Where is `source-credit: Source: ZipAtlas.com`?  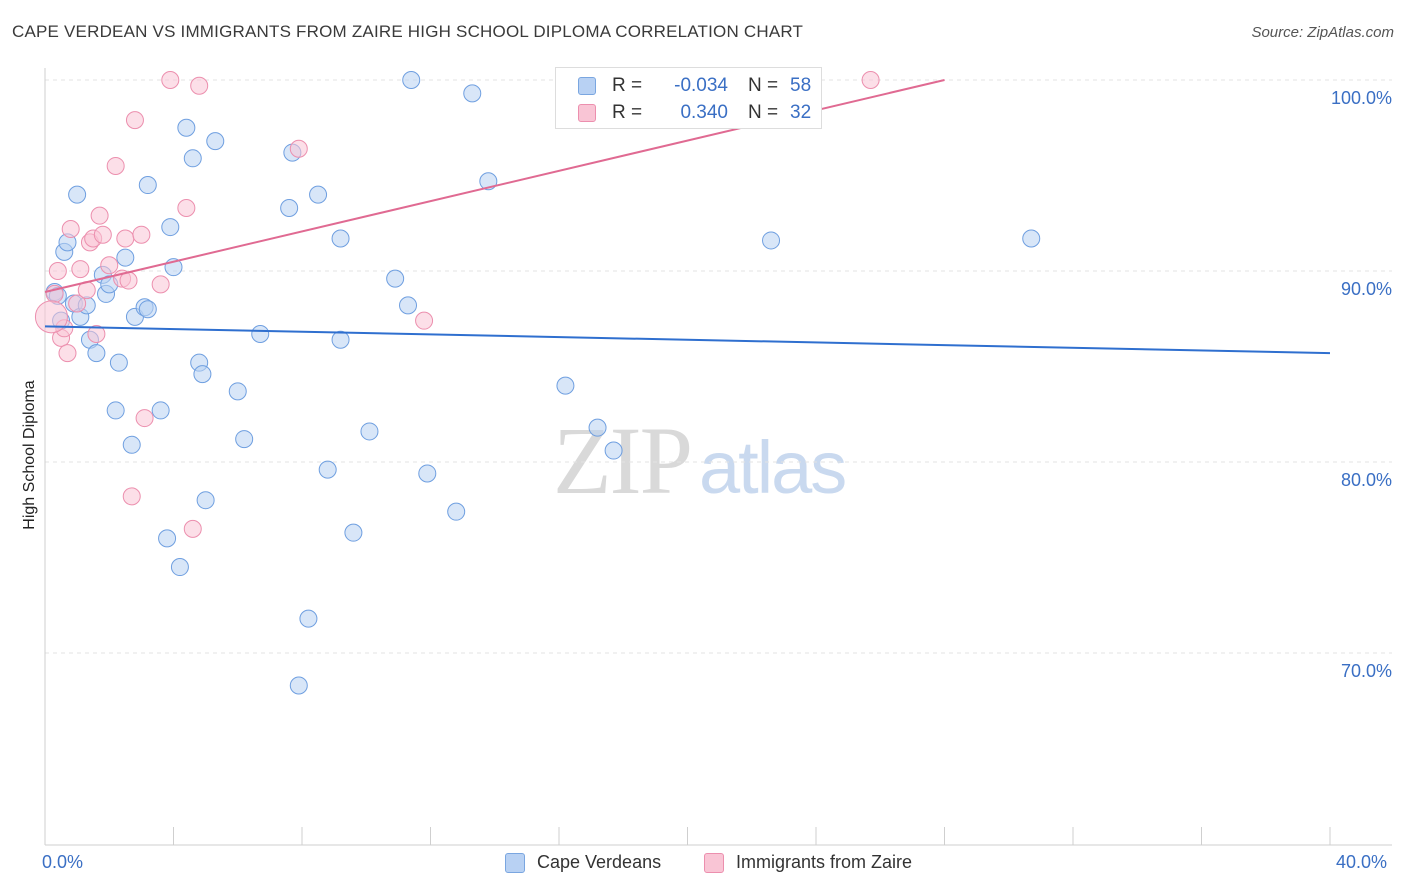
source-credit: Source: ZipAtlas.com is located at coordinates (1322, 32).